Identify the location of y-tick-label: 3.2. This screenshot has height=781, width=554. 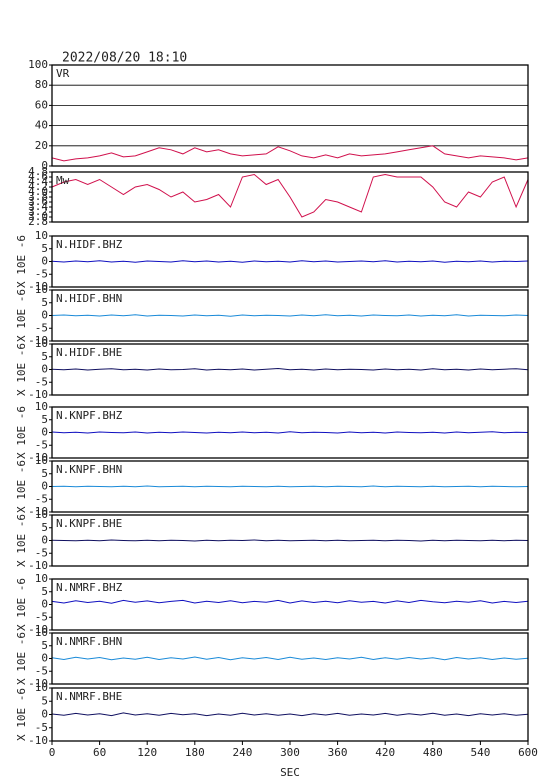
(38, 211).